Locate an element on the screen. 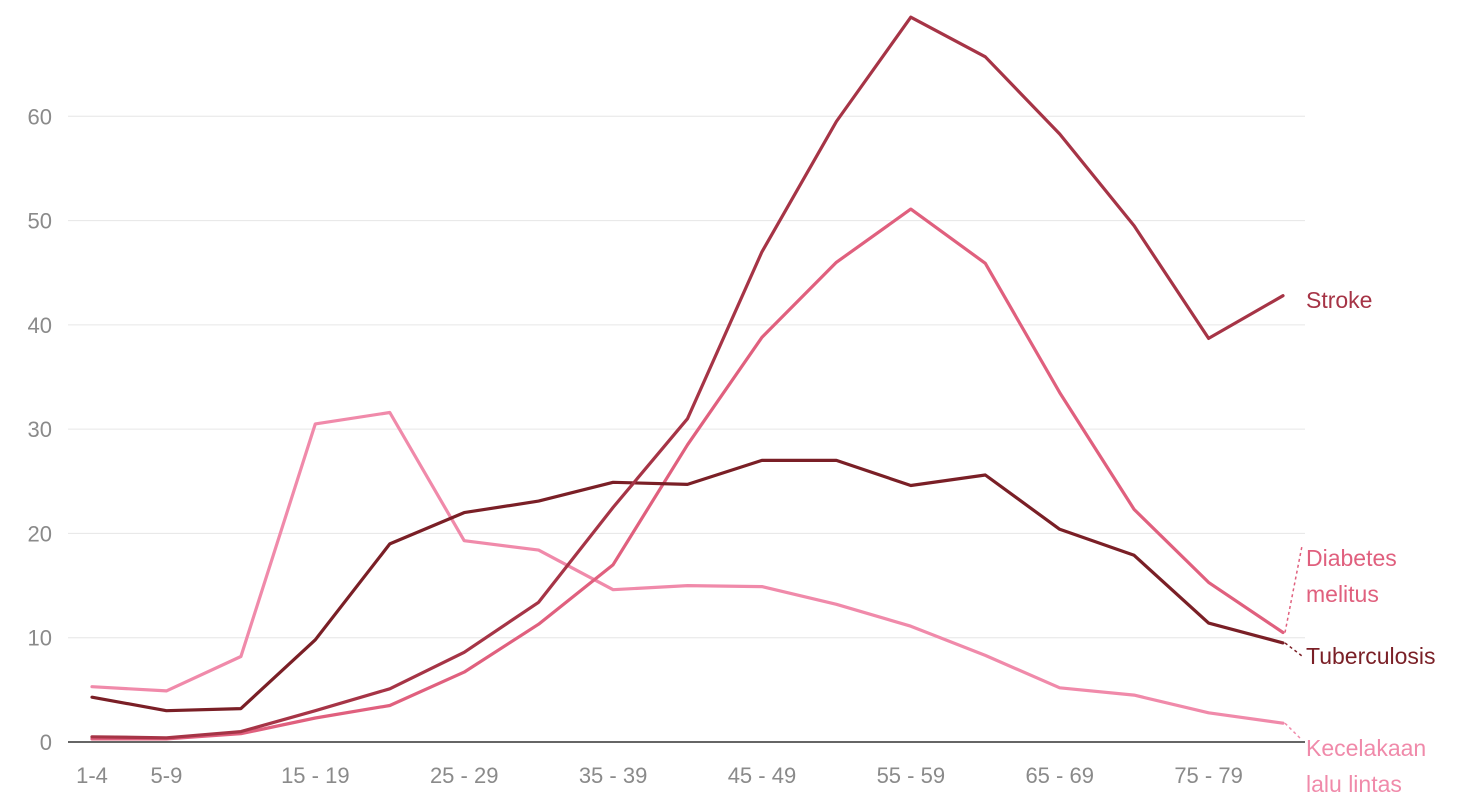 This screenshot has height=797, width=1475. series-label: melitus is located at coordinates (1342, 594).